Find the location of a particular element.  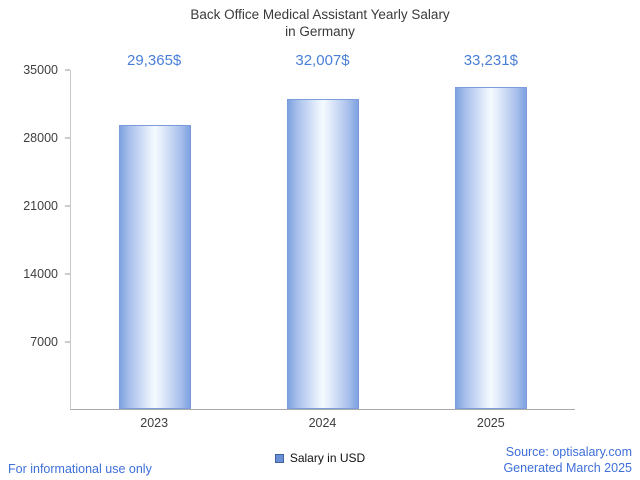

chart-title-line2: in Germany is located at coordinates (320, 31).